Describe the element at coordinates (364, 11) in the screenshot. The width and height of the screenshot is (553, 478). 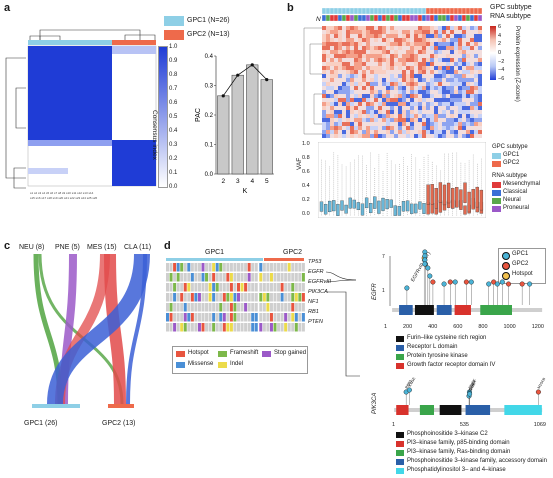
I see `gpc-annotation-cell` at that location.